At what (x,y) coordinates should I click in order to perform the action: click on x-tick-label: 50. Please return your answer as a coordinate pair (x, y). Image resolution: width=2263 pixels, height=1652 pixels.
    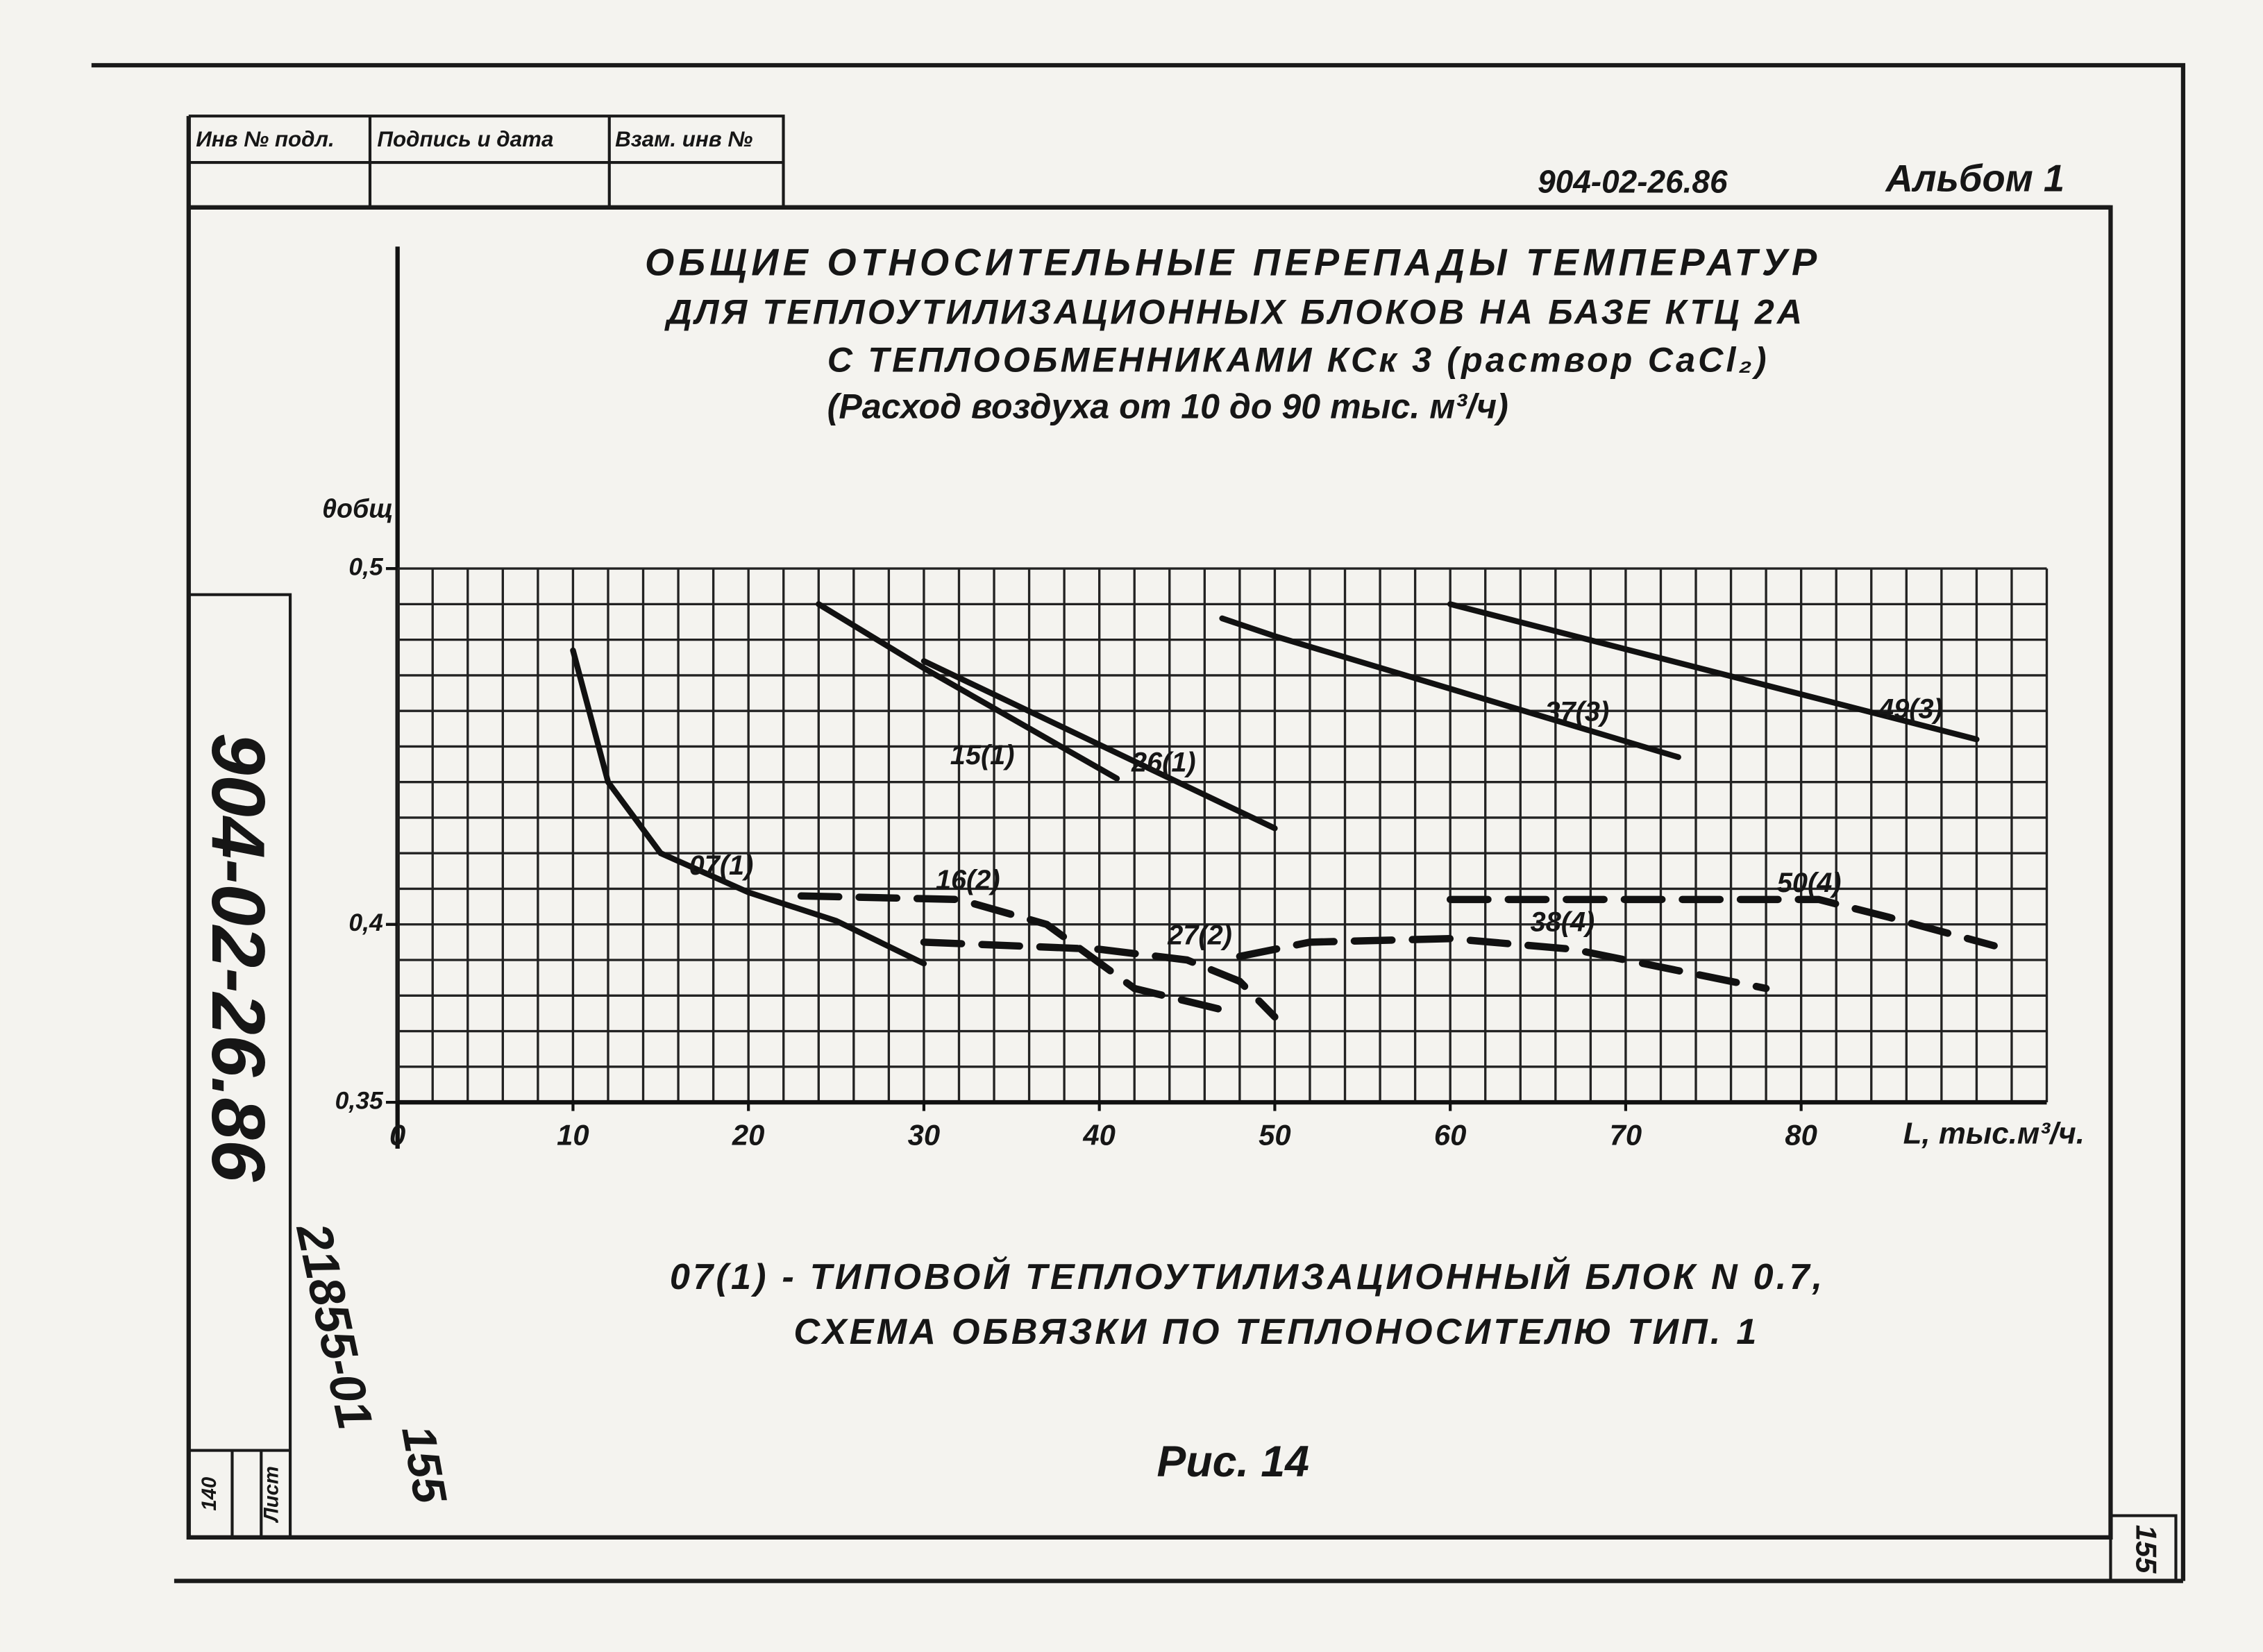
    Looking at the image, I should click on (1274, 1134).